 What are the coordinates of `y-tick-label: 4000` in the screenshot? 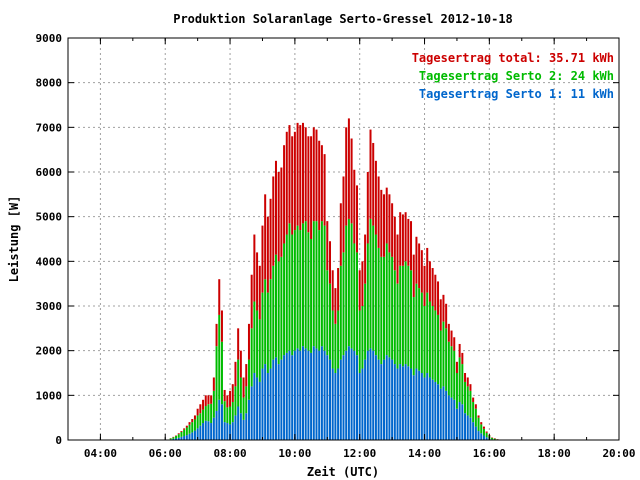 It's located at (49, 261).